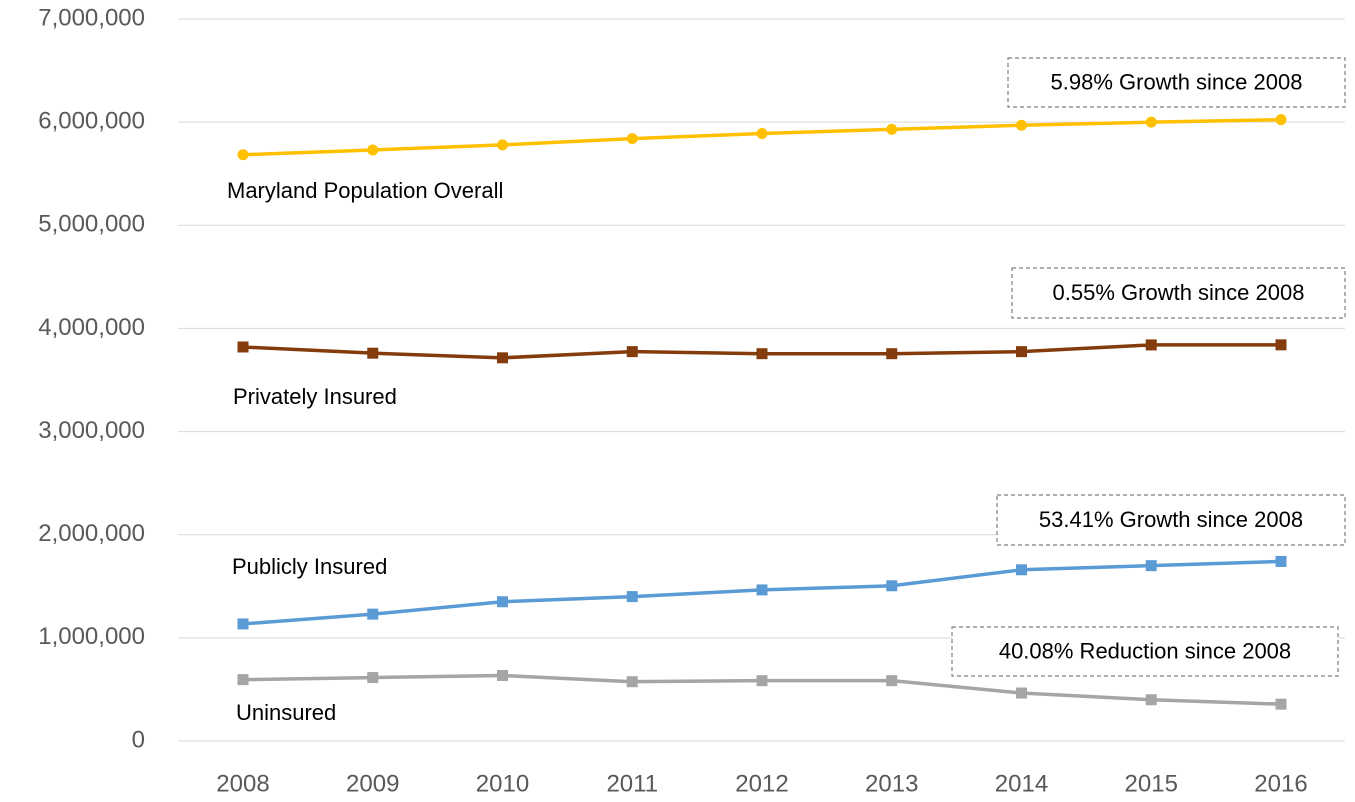 This screenshot has width=1355, height=802. Describe the element at coordinates (286, 712) in the screenshot. I see `series-label: Uninsured` at that location.